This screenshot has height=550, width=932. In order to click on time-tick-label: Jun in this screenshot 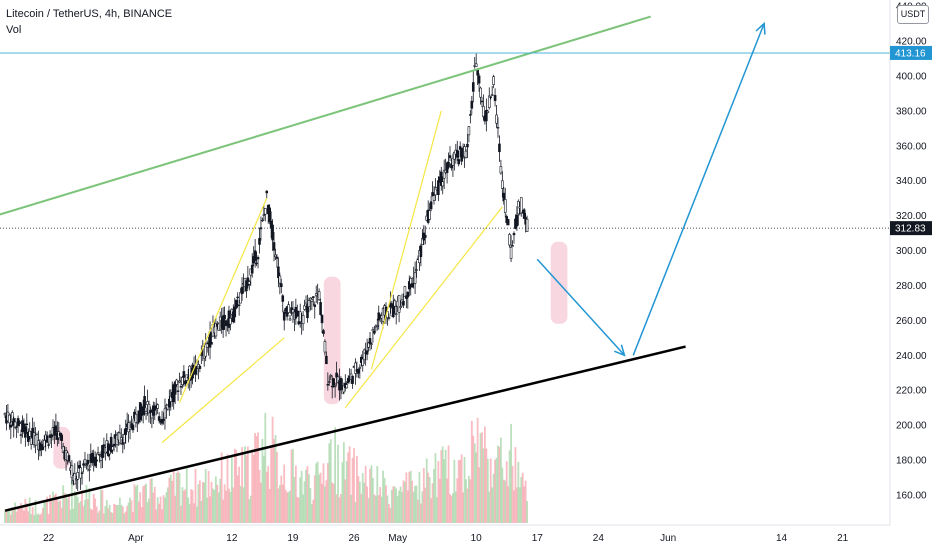, I will do `click(668, 538)`.